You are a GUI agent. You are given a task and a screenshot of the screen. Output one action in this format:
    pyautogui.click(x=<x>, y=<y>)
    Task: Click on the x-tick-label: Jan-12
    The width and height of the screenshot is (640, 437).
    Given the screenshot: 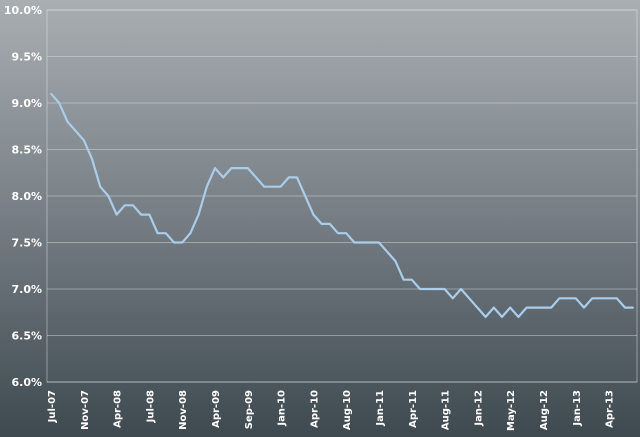 What is the action you would take?
    pyautogui.click(x=478, y=408)
    